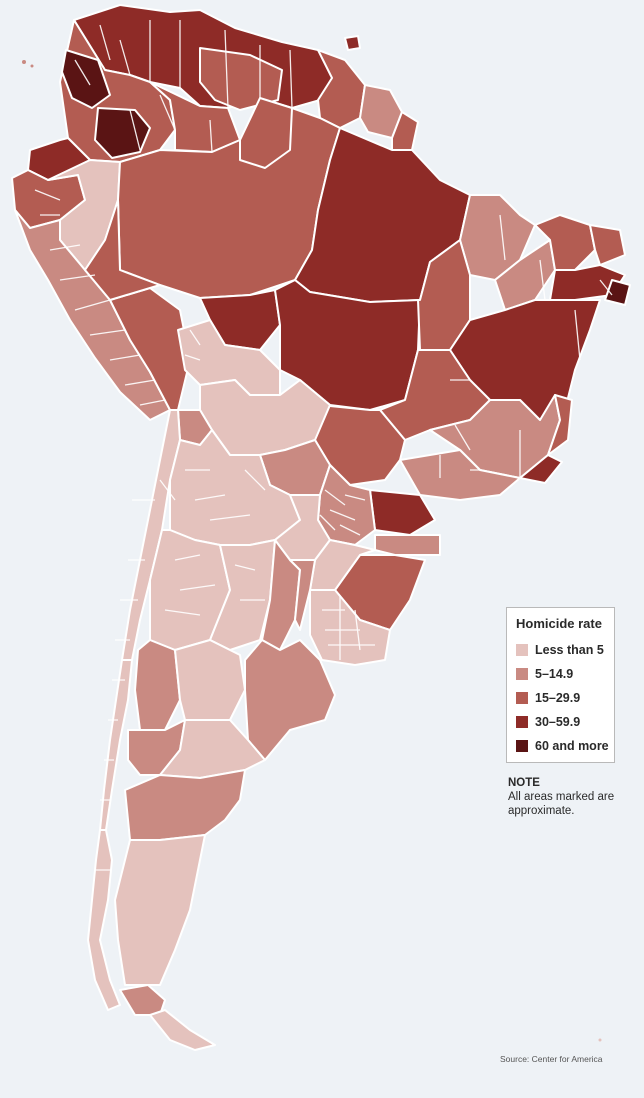  I want to click on region-uruguay, so click(350, 627).